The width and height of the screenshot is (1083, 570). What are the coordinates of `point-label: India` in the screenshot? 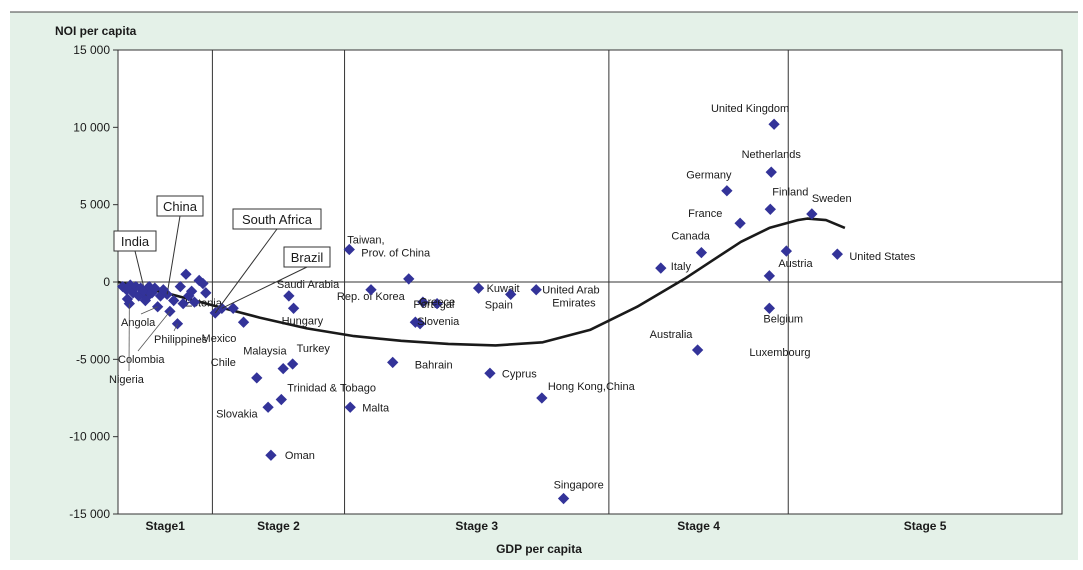 It's located at (135, 241).